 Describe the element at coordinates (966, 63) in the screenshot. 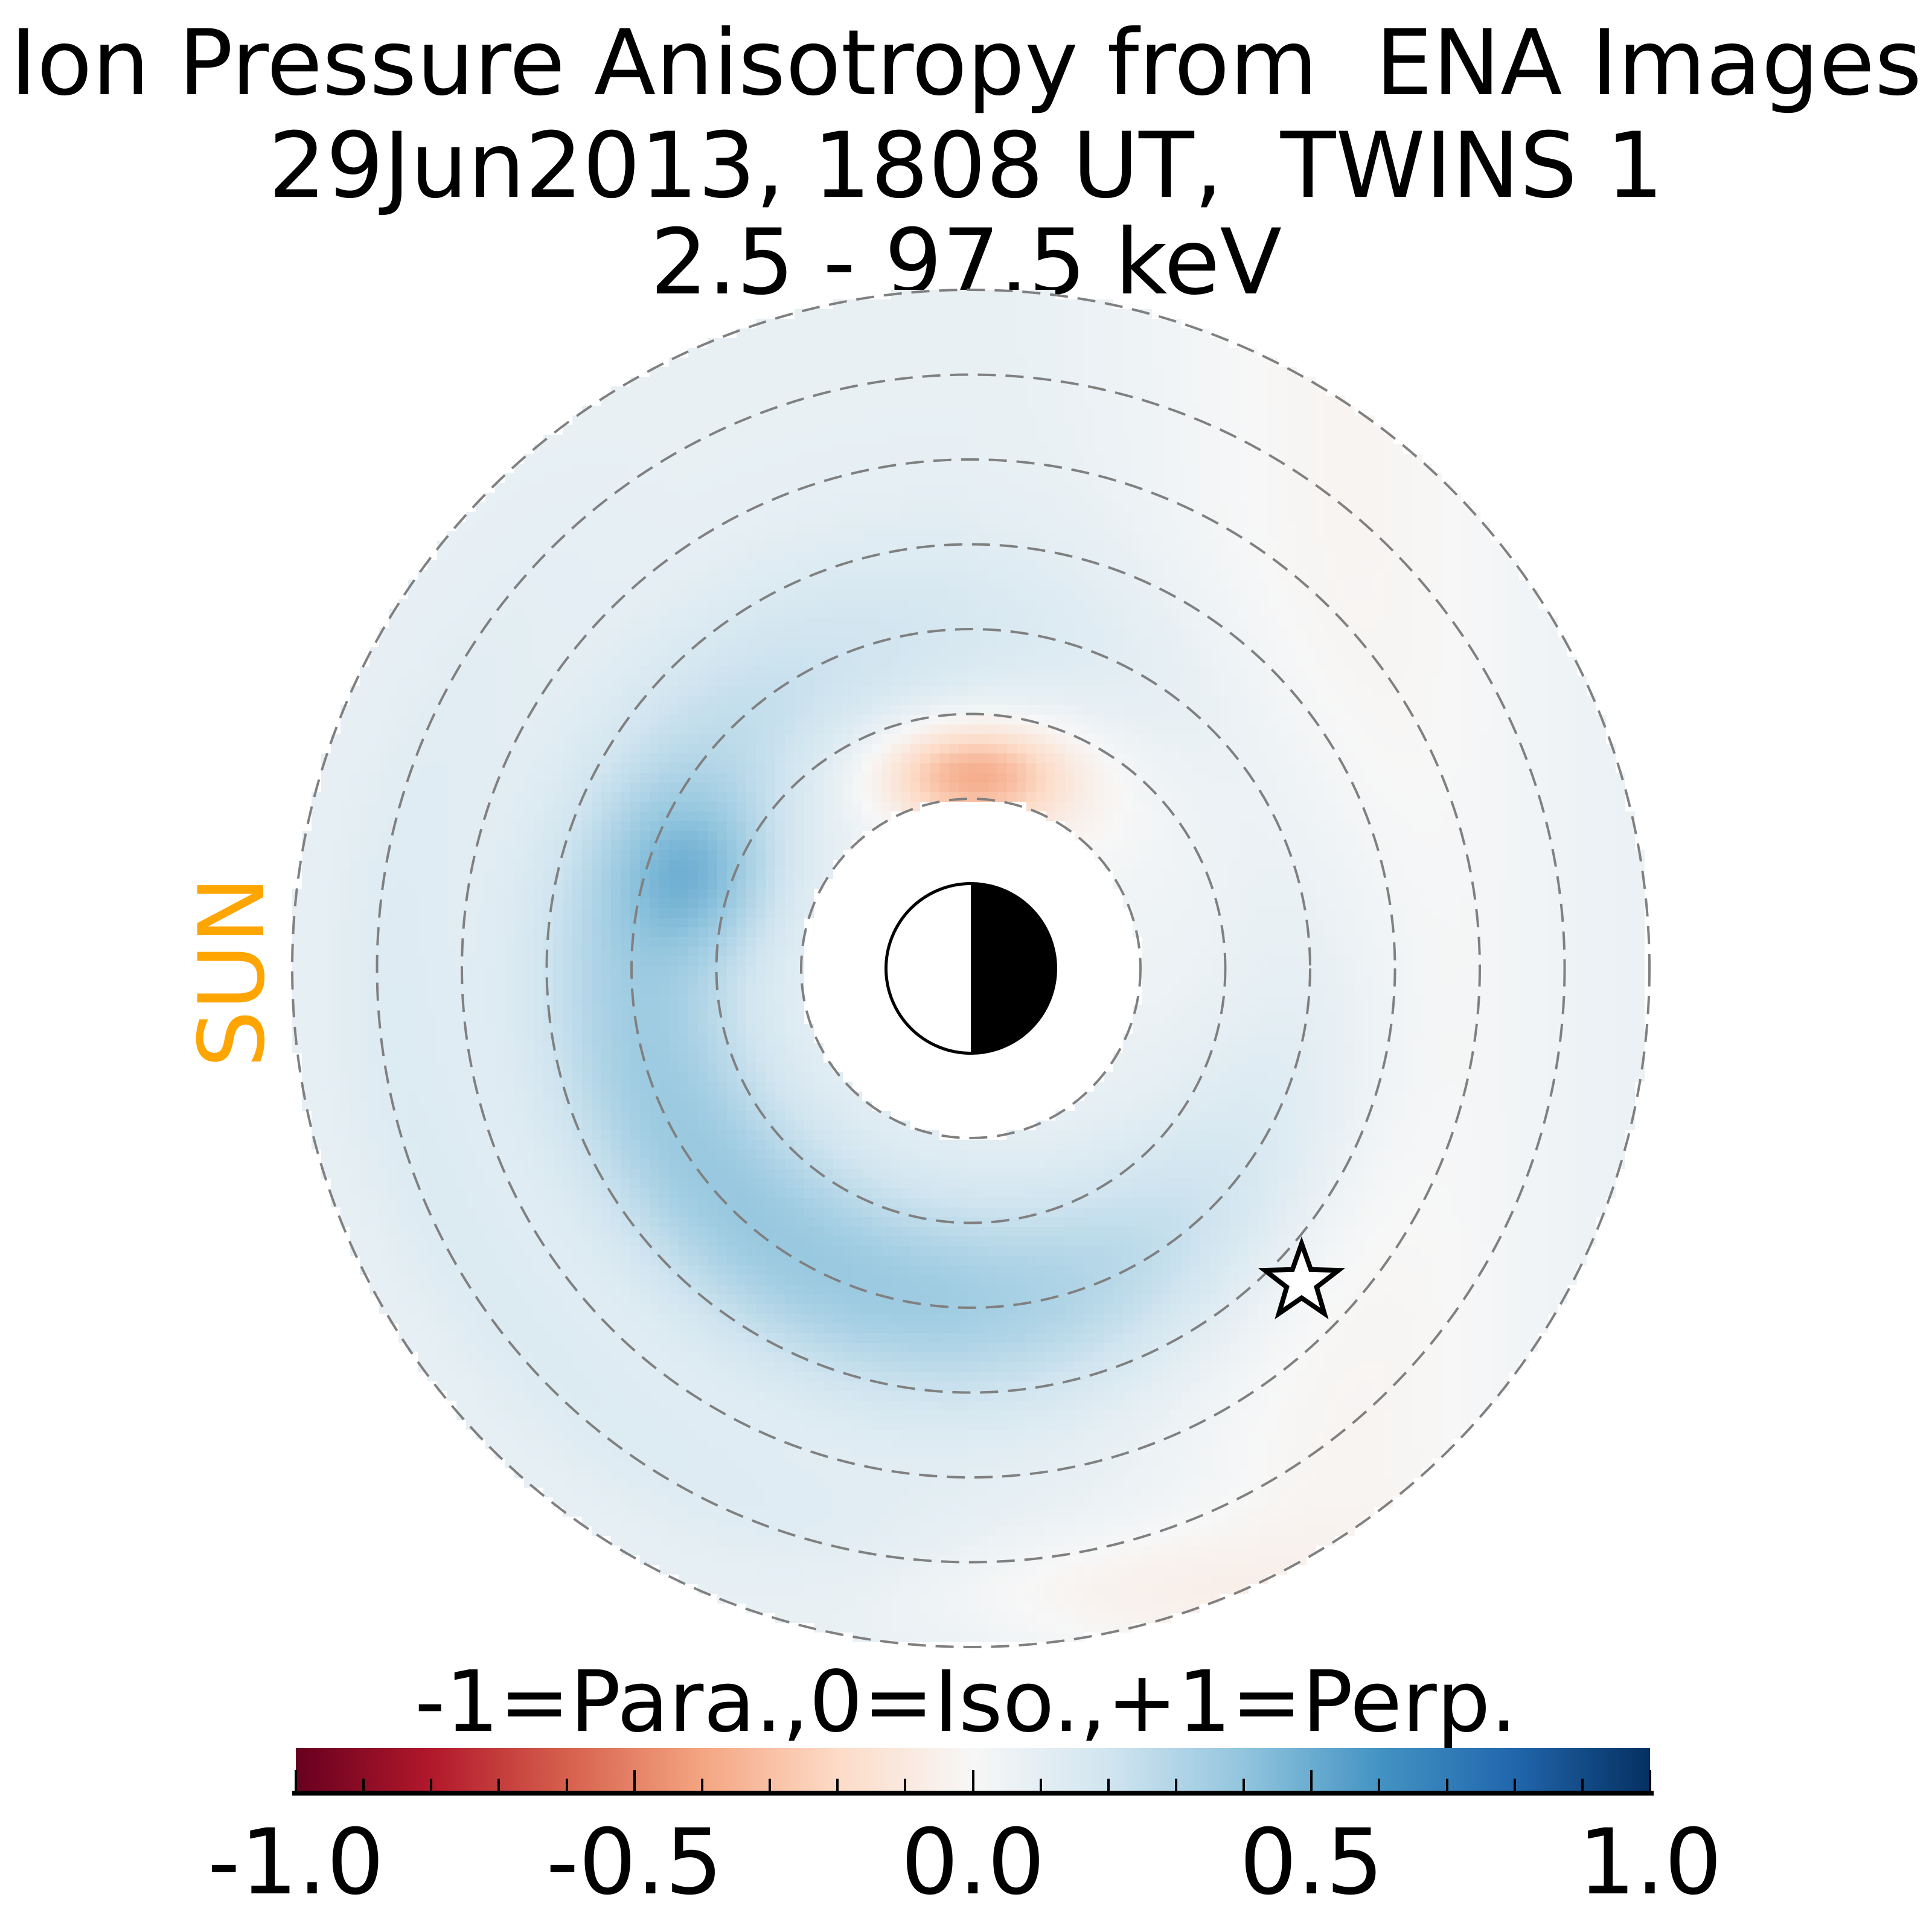

I see `title-line-1: Ion Pressure Anisotropy from ENA Images` at that location.